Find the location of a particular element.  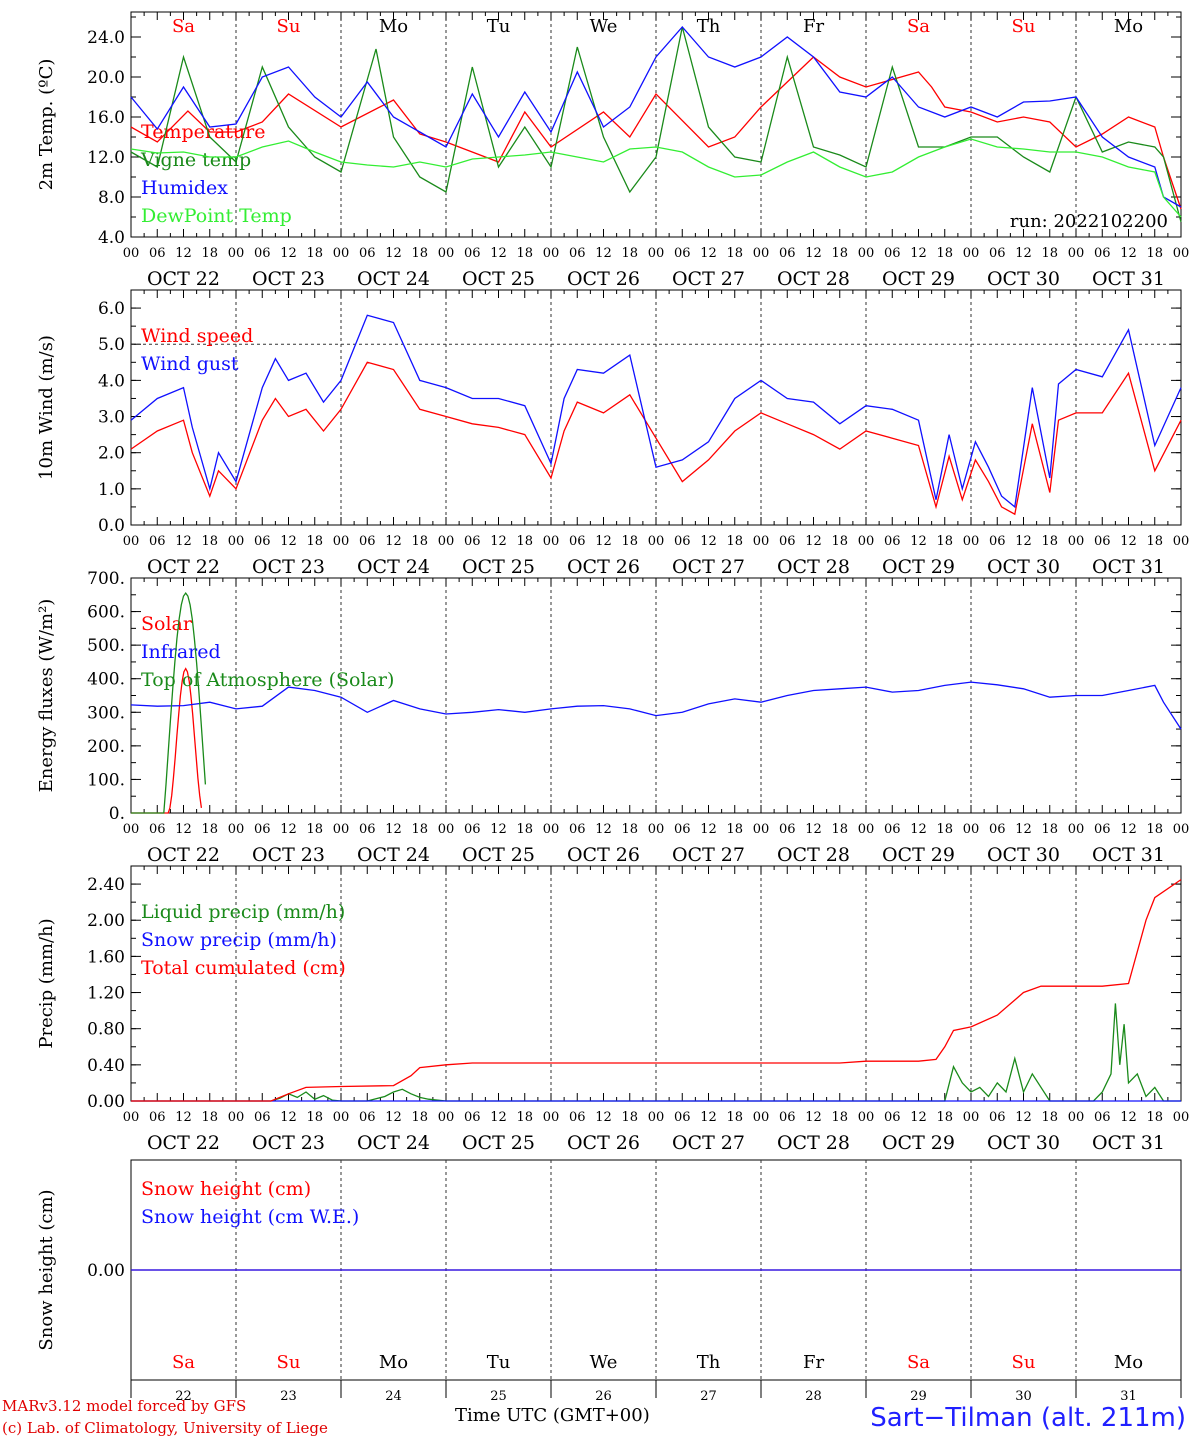

y-tick-label: 600. is located at coordinates (106, 613).